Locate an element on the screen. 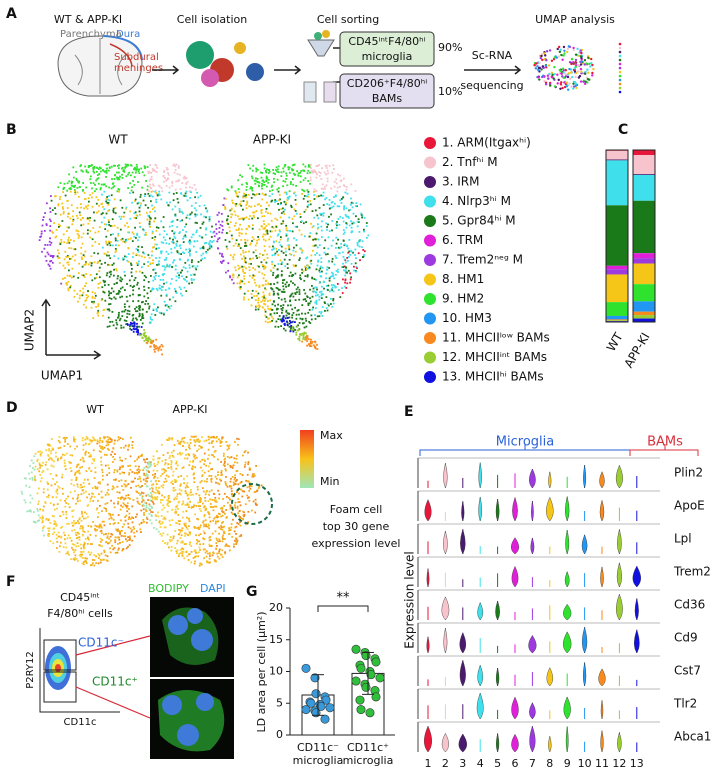 The image size is (720, 777). legend-label: 10. HM3 is located at coordinates (467, 318).